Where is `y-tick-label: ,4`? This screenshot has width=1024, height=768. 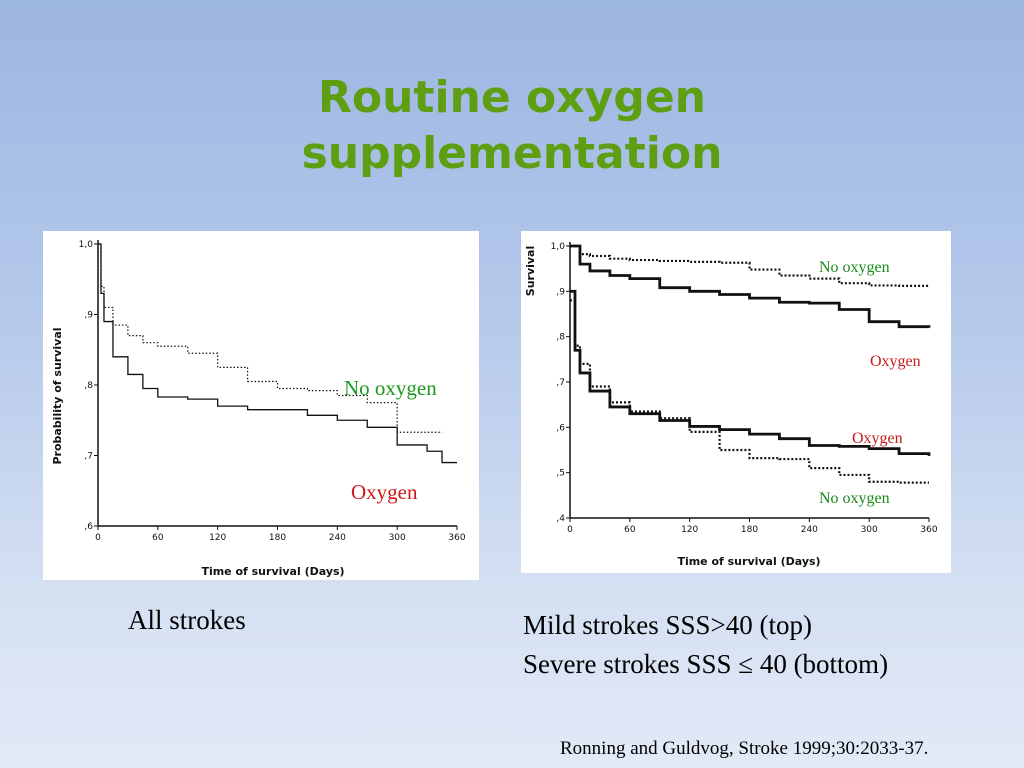
y-tick-label: ,4 is located at coordinates (560, 519).